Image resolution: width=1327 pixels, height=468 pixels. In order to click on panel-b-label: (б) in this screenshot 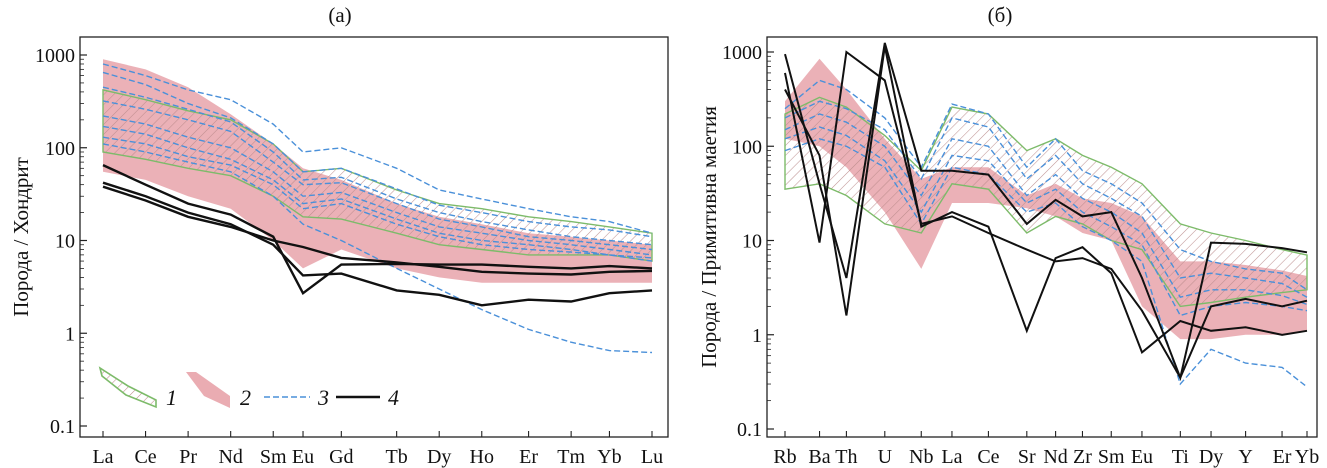, I will do `click(1000, 15)`.